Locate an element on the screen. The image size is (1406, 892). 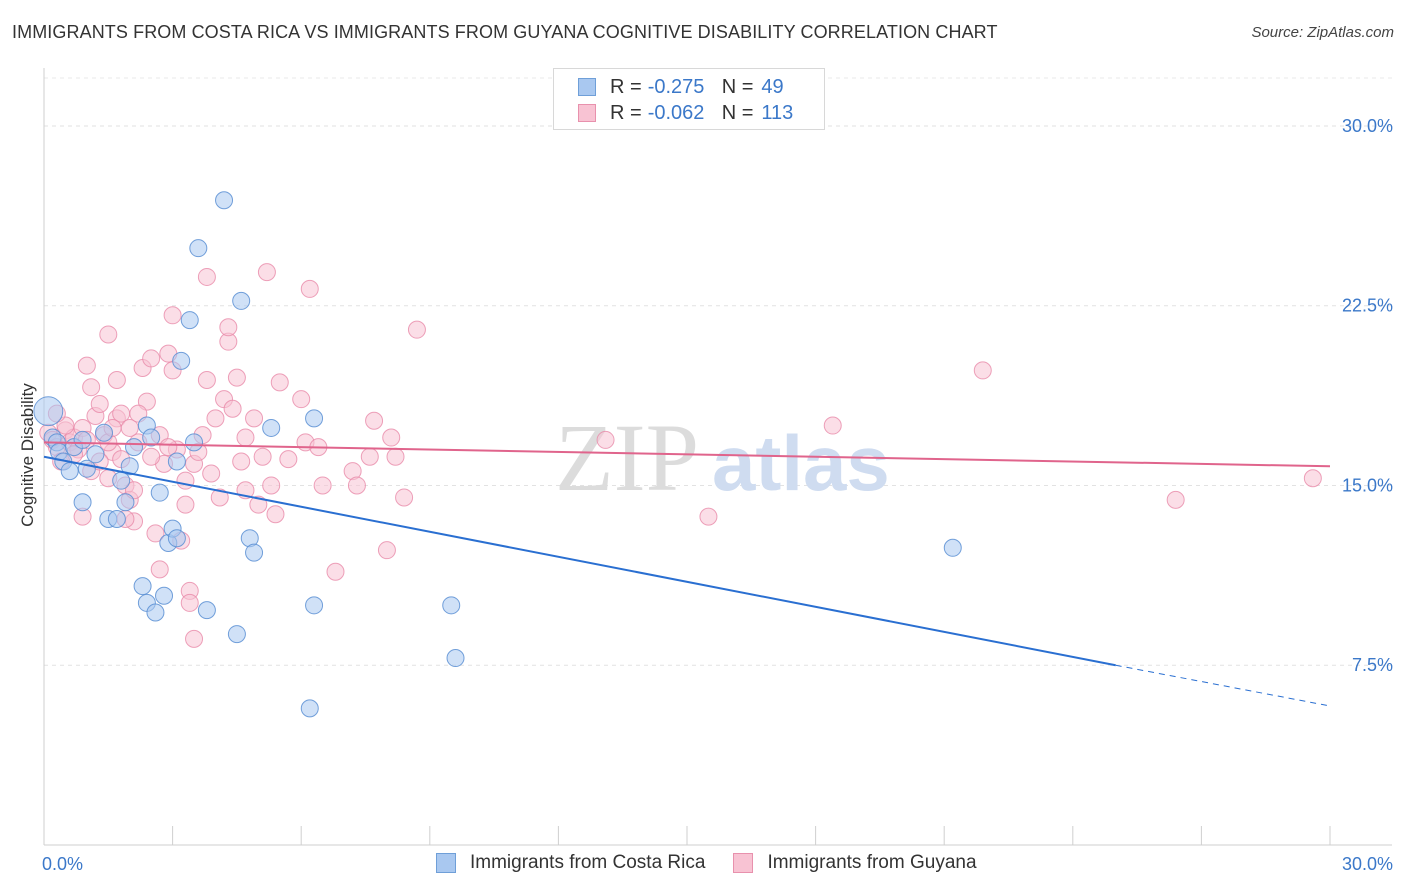
y-axis-label: Cognitive Disability is located at coordinates (27, 455).